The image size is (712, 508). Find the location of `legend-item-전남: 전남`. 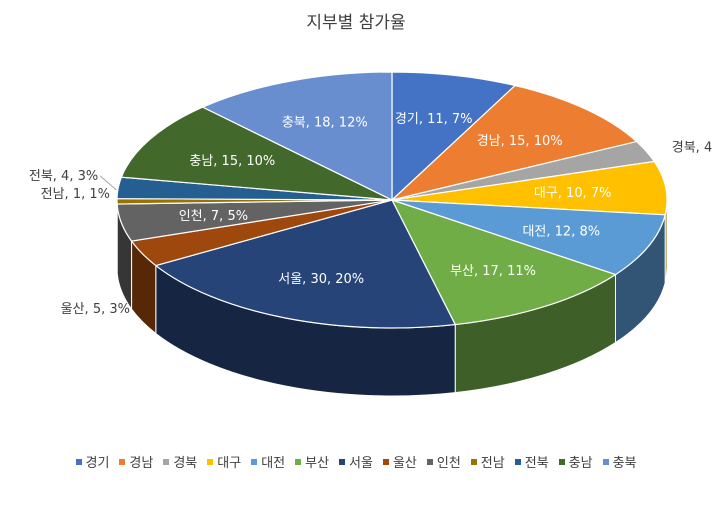

legend-item-전남: 전남 is located at coordinates (487, 461).